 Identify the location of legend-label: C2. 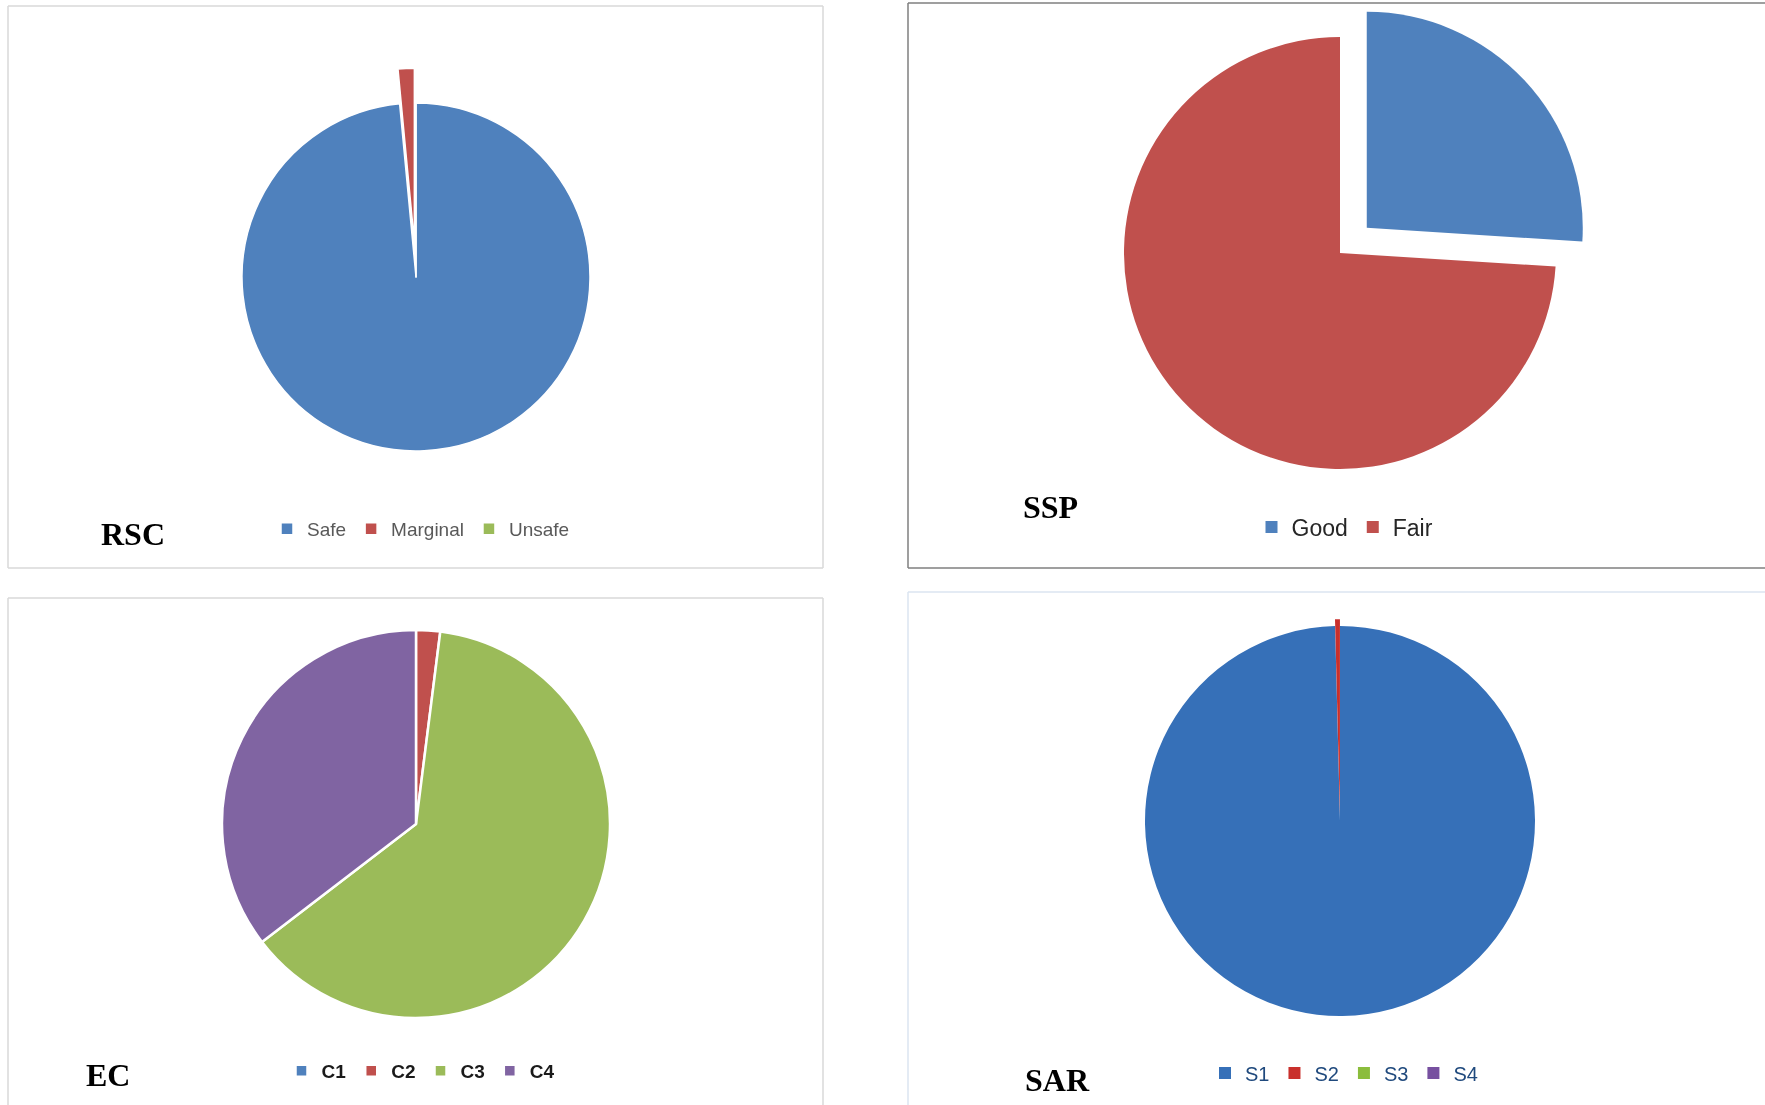
(403, 1072).